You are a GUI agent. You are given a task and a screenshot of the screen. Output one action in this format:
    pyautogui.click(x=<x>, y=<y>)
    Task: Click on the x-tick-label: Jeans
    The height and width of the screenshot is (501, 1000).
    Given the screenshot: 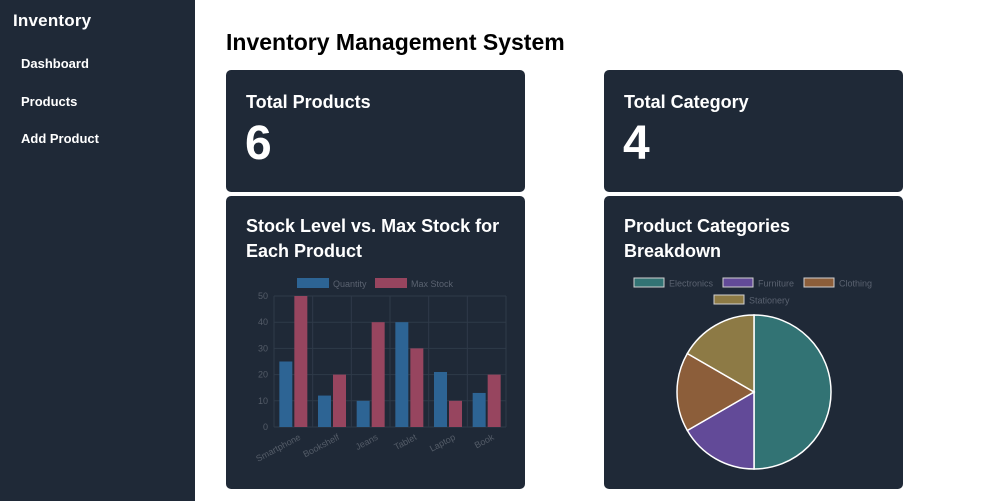 What is the action you would take?
    pyautogui.click(x=367, y=442)
    